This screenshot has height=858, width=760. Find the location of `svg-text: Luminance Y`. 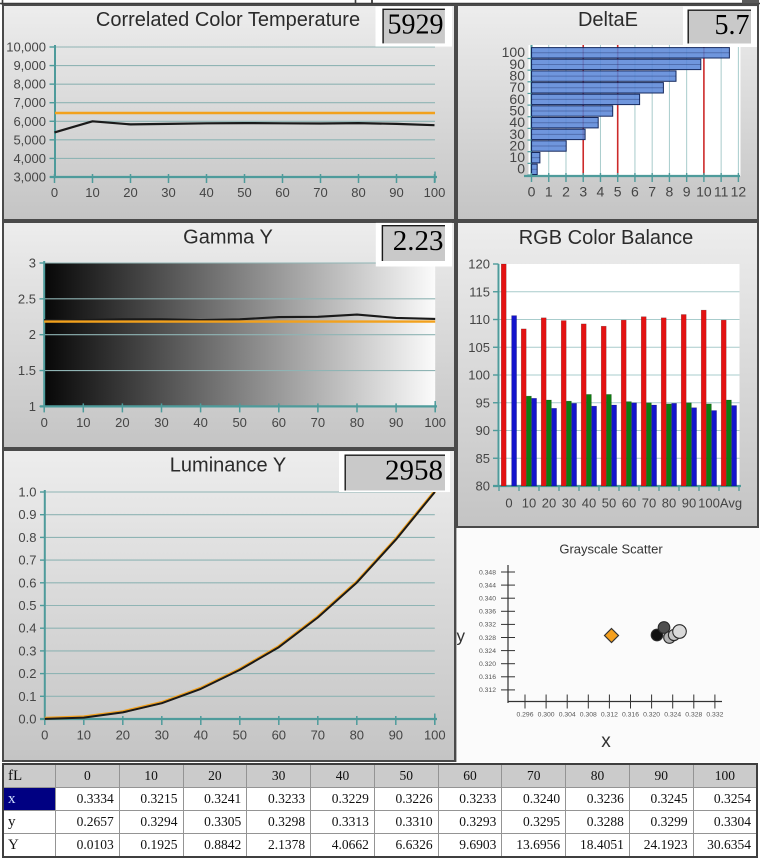

svg-text: Luminance Y is located at coordinates (228, 466).